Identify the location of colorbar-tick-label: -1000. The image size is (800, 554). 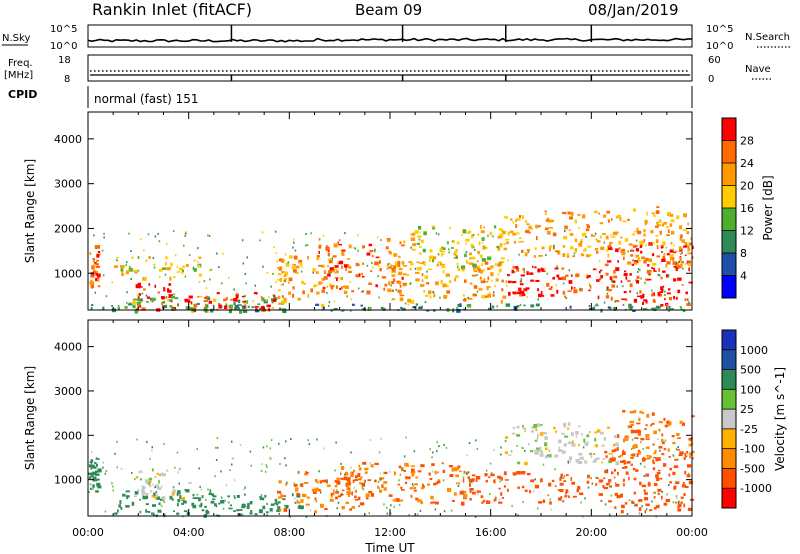
(756, 488).